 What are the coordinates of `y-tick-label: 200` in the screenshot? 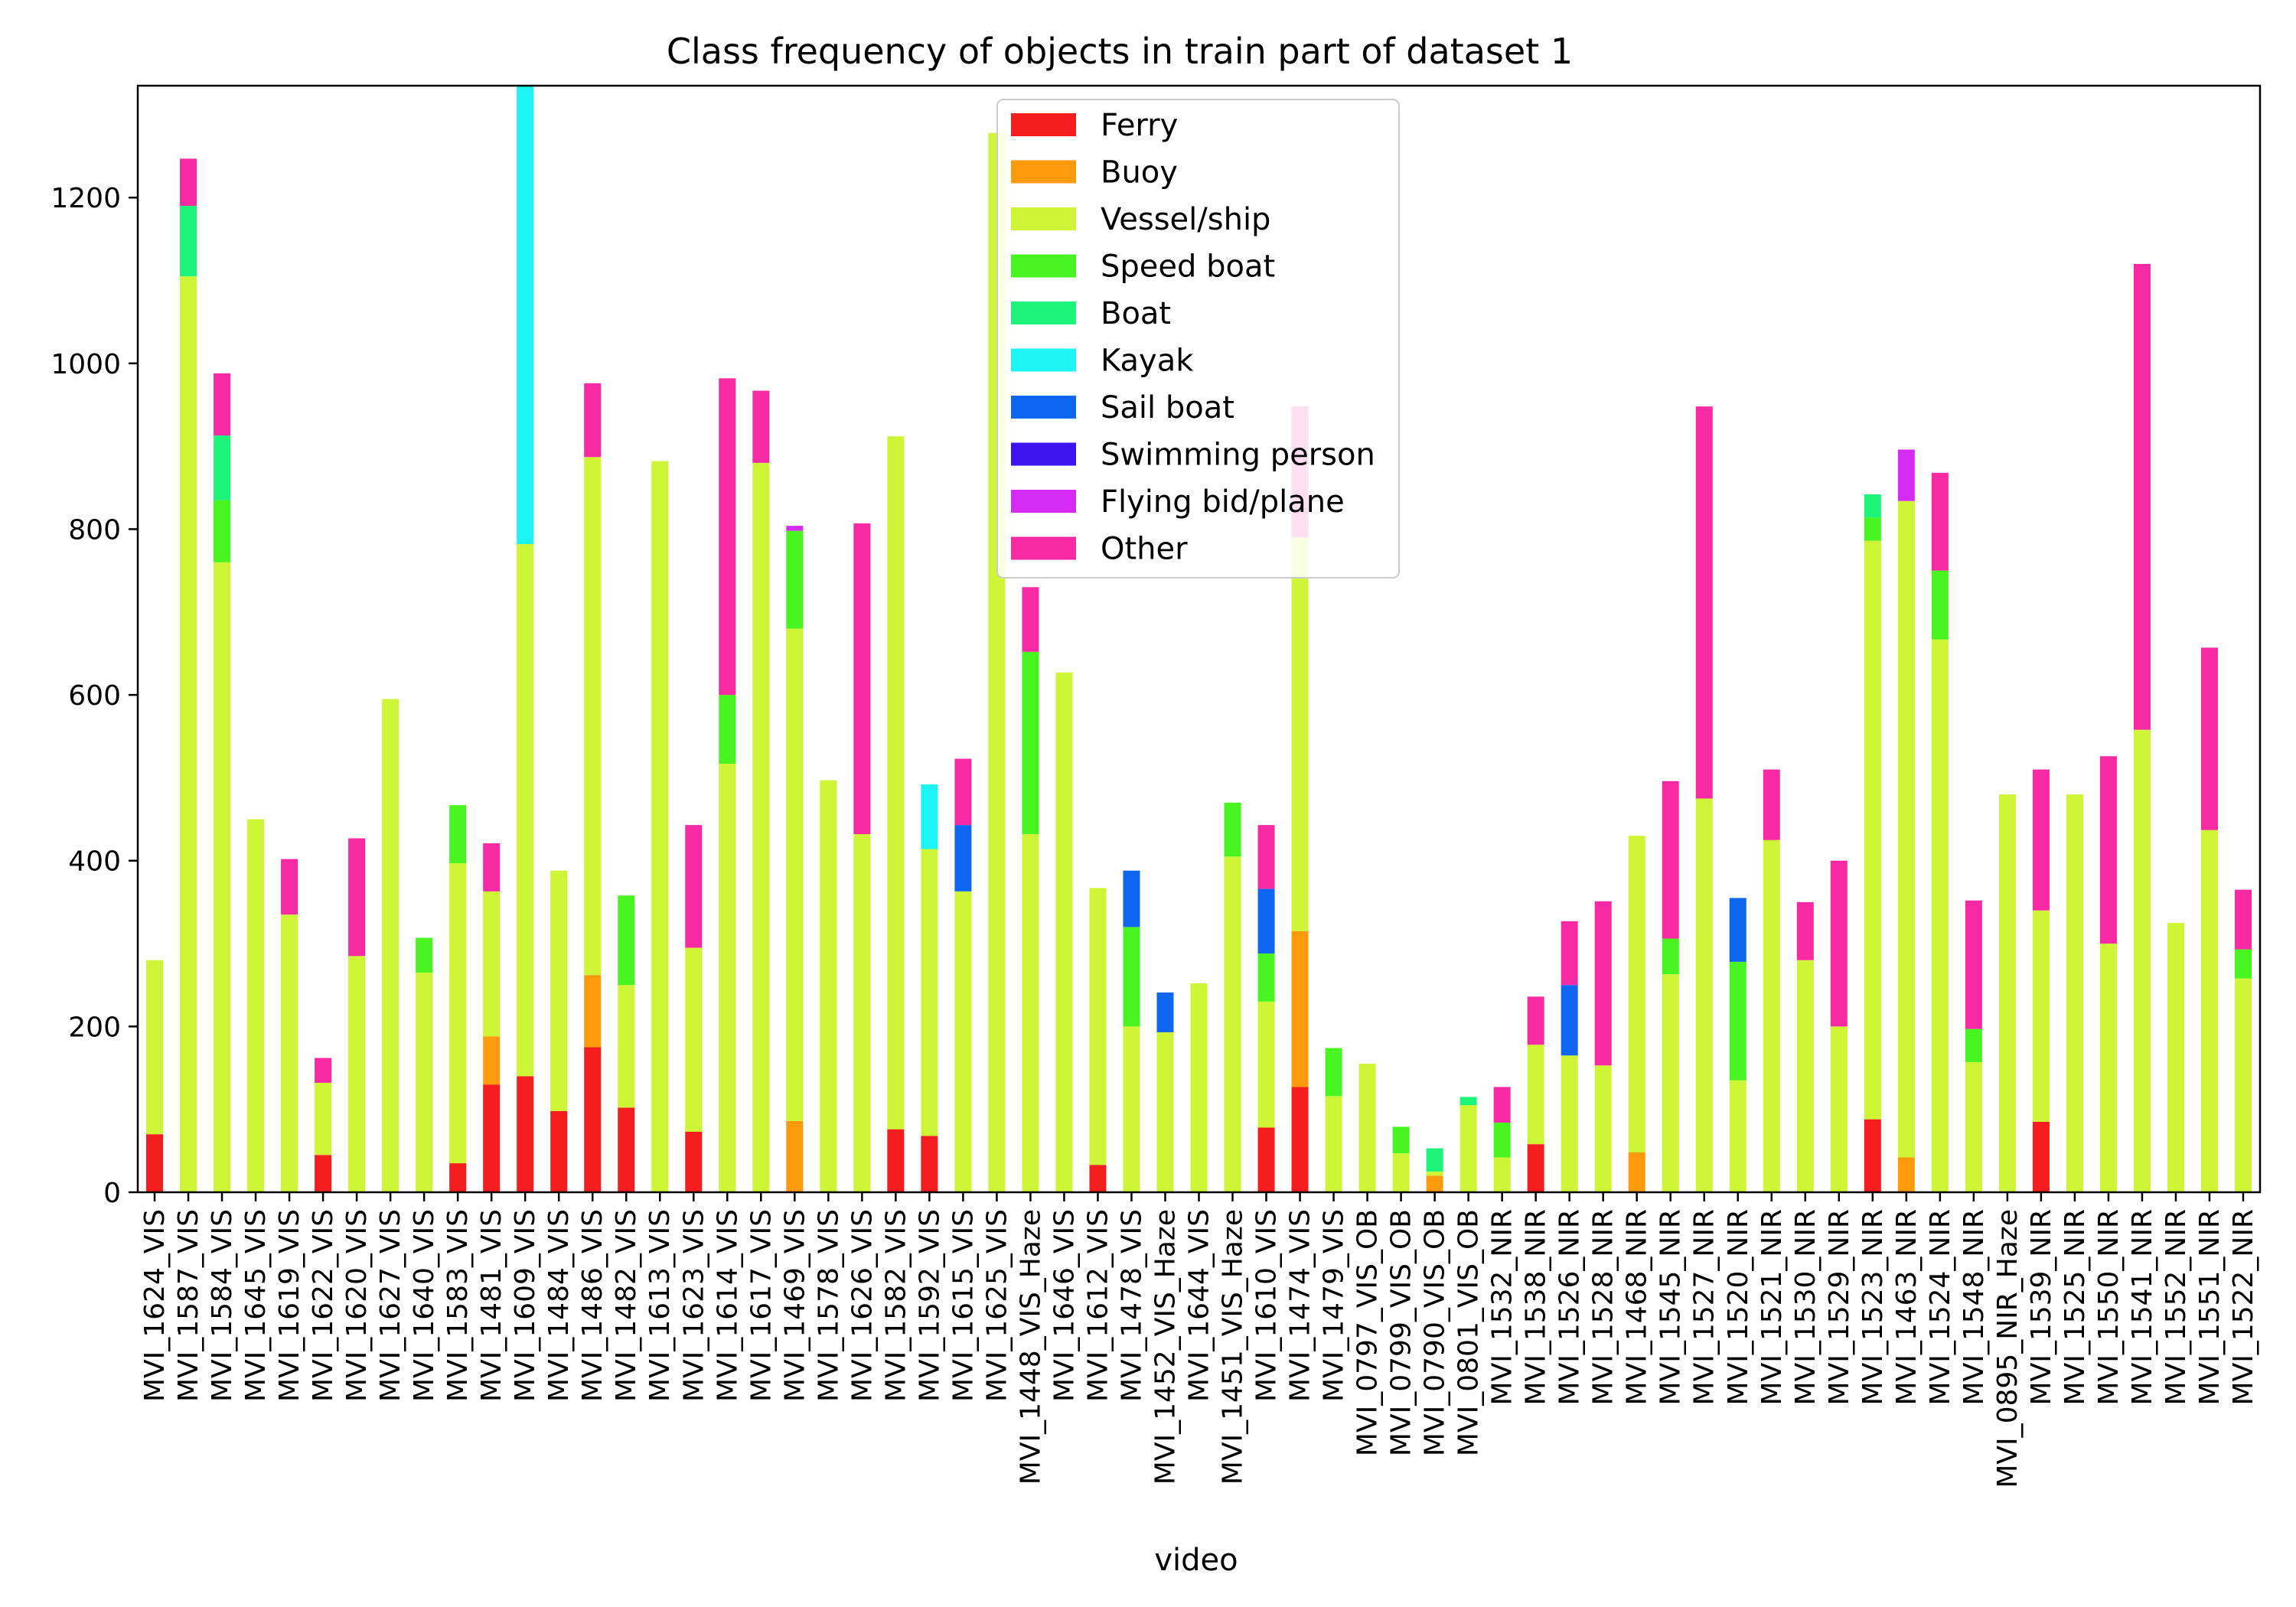 It's located at (94, 1027).